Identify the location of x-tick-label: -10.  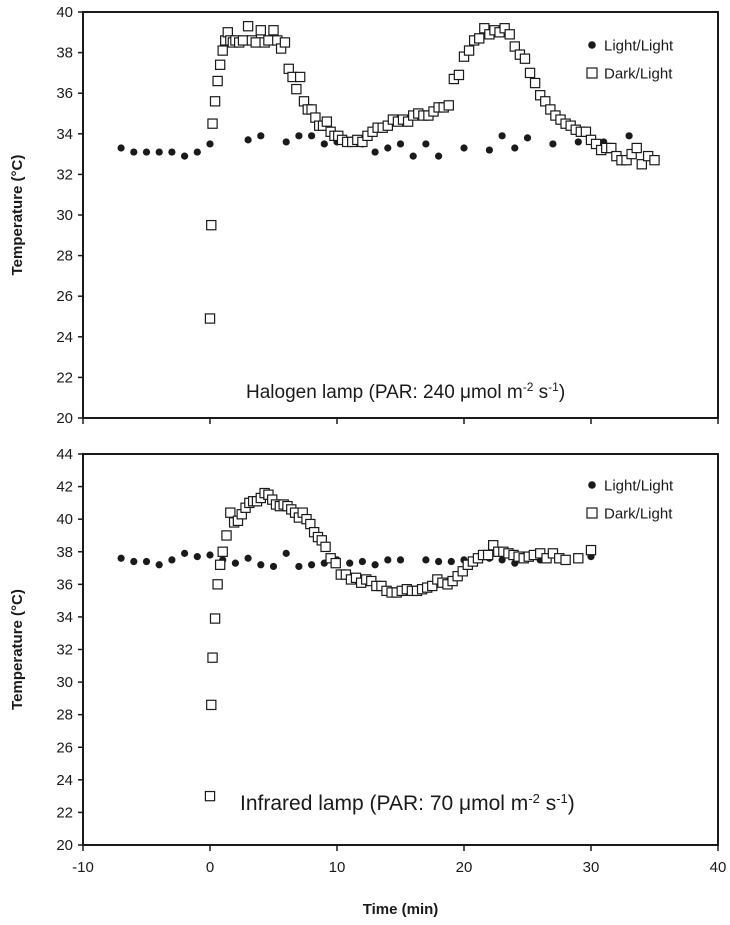
(83, 867).